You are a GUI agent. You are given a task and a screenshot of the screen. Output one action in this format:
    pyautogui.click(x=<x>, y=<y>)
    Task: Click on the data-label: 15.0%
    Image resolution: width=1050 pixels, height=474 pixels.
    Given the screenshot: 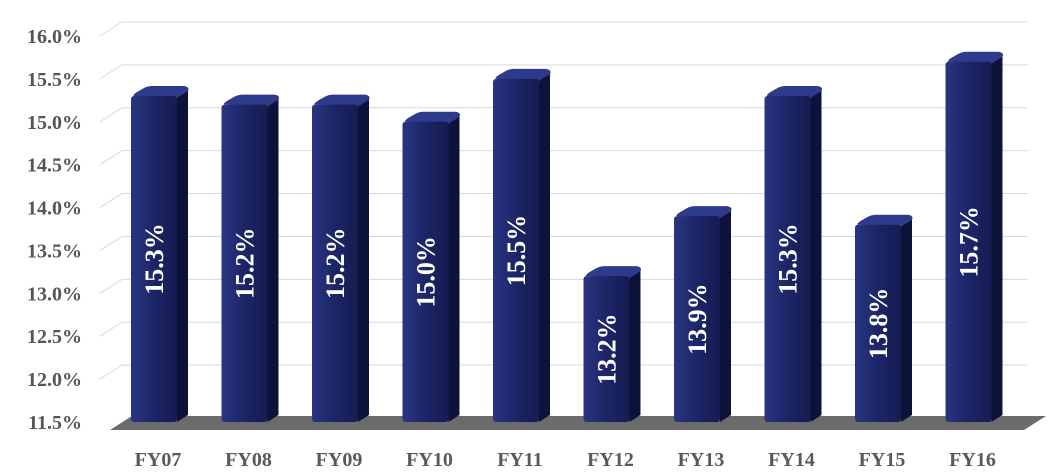 What is the action you would take?
    pyautogui.click(x=426, y=272)
    